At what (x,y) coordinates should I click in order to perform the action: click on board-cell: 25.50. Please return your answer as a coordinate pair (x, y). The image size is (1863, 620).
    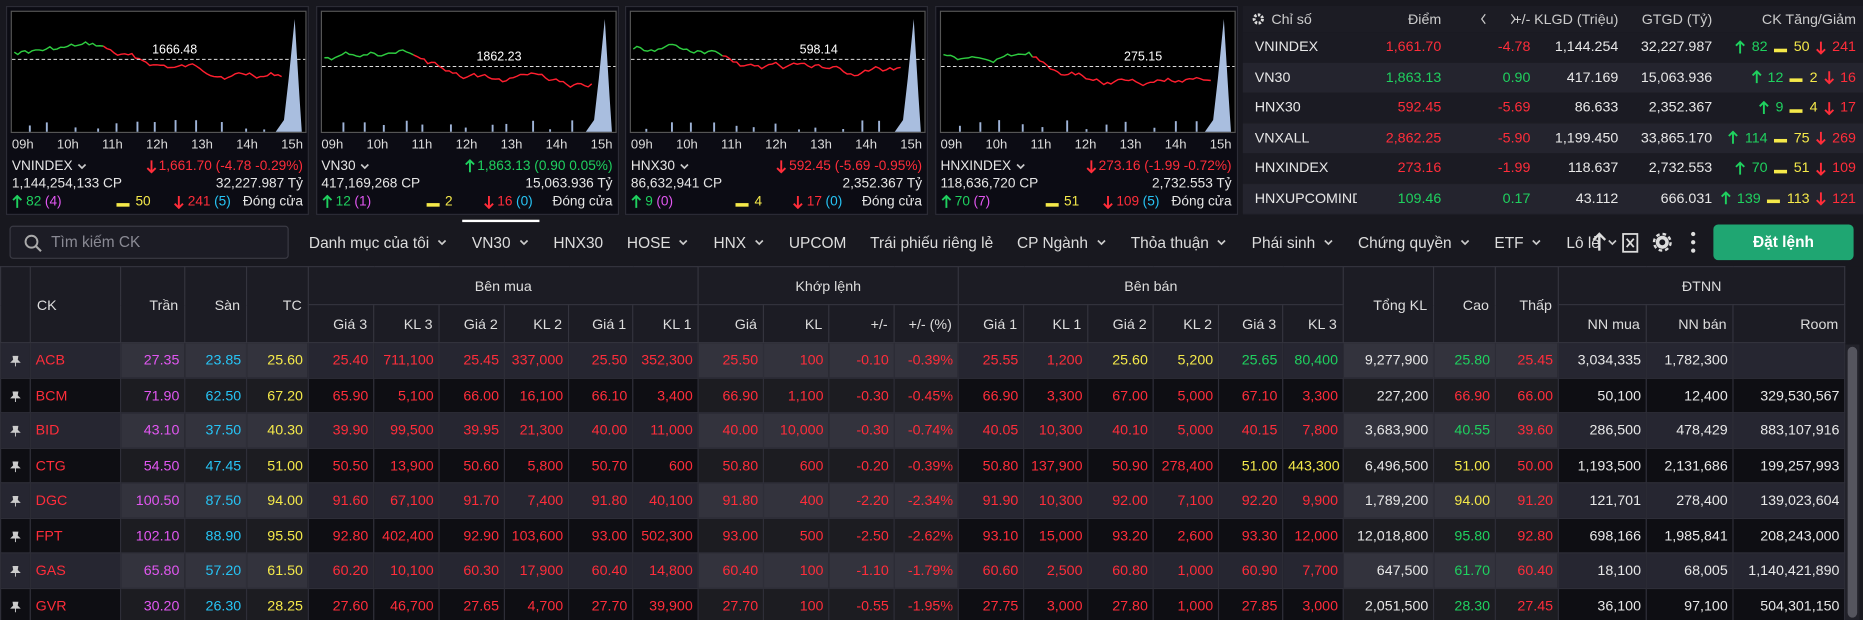
    Looking at the image, I should click on (600, 360).